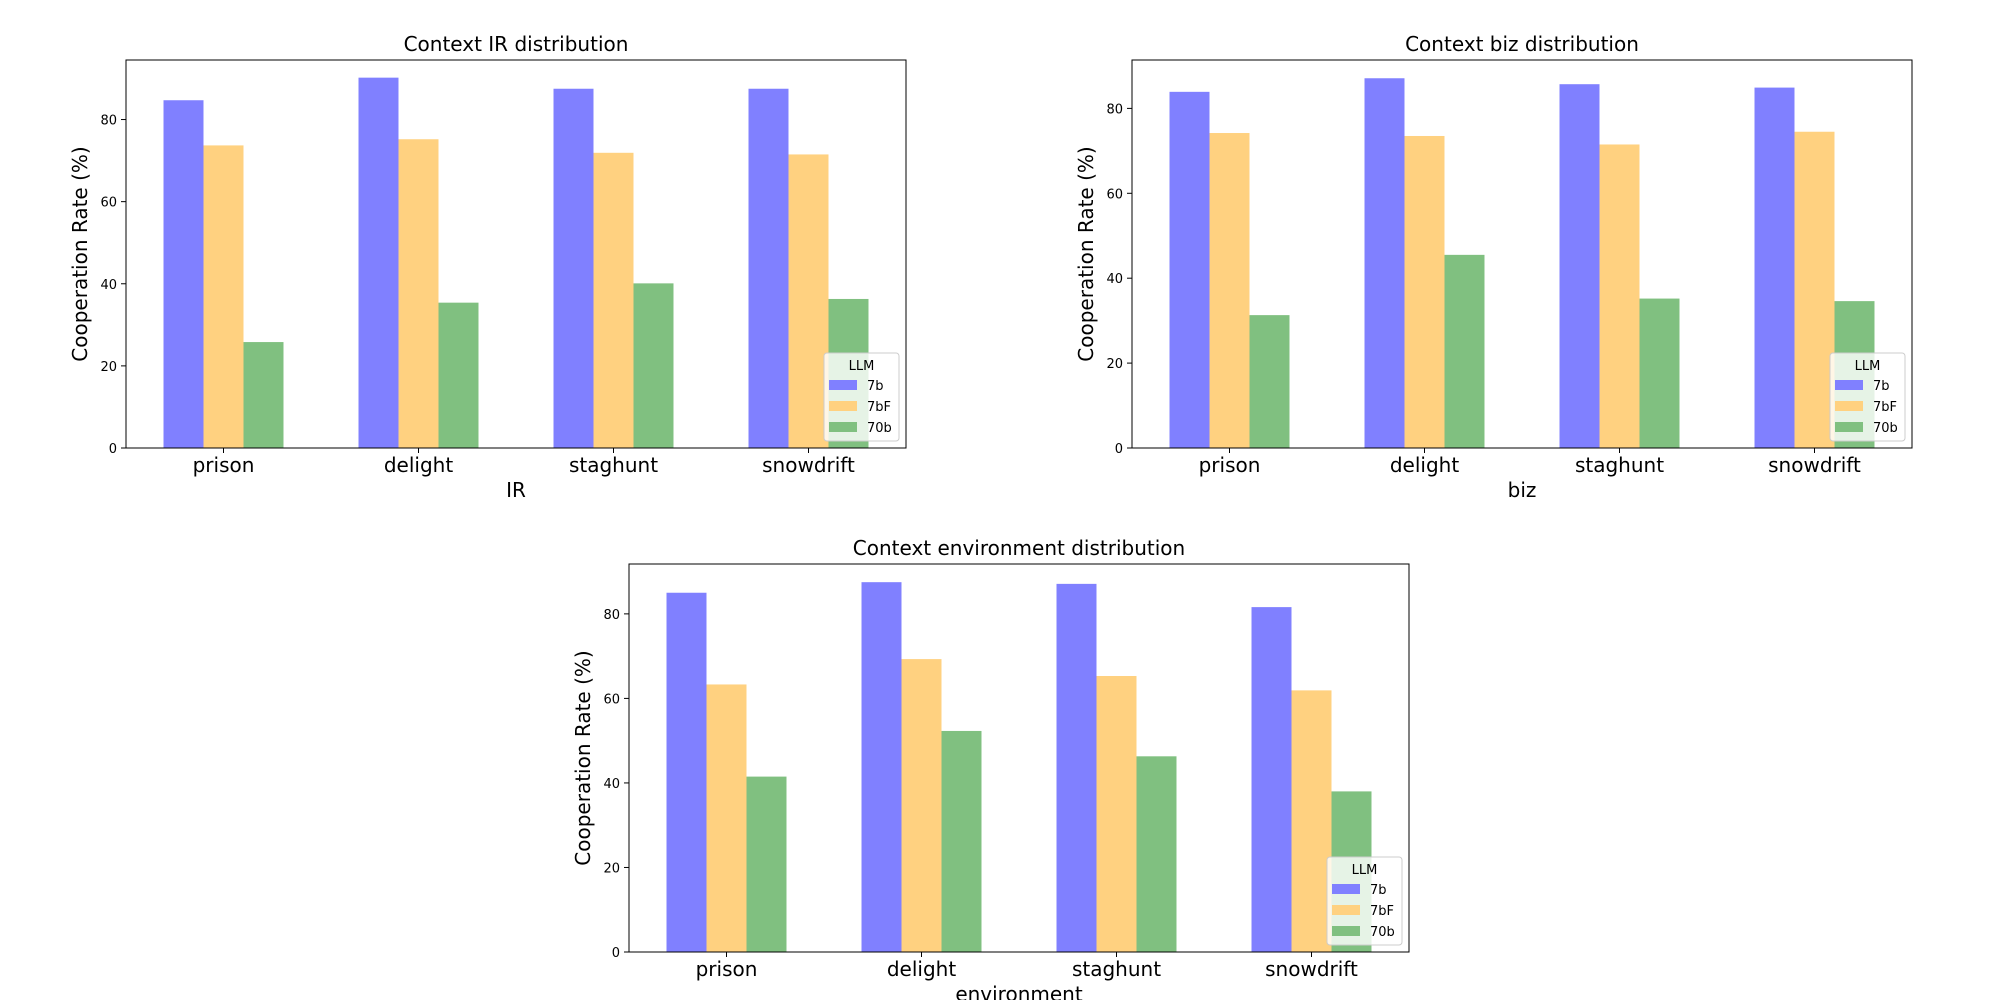 Image resolution: width=2000 pixels, height=1000 pixels. Describe the element at coordinates (1522, 490) in the screenshot. I see `x-axis-label: biz` at that location.